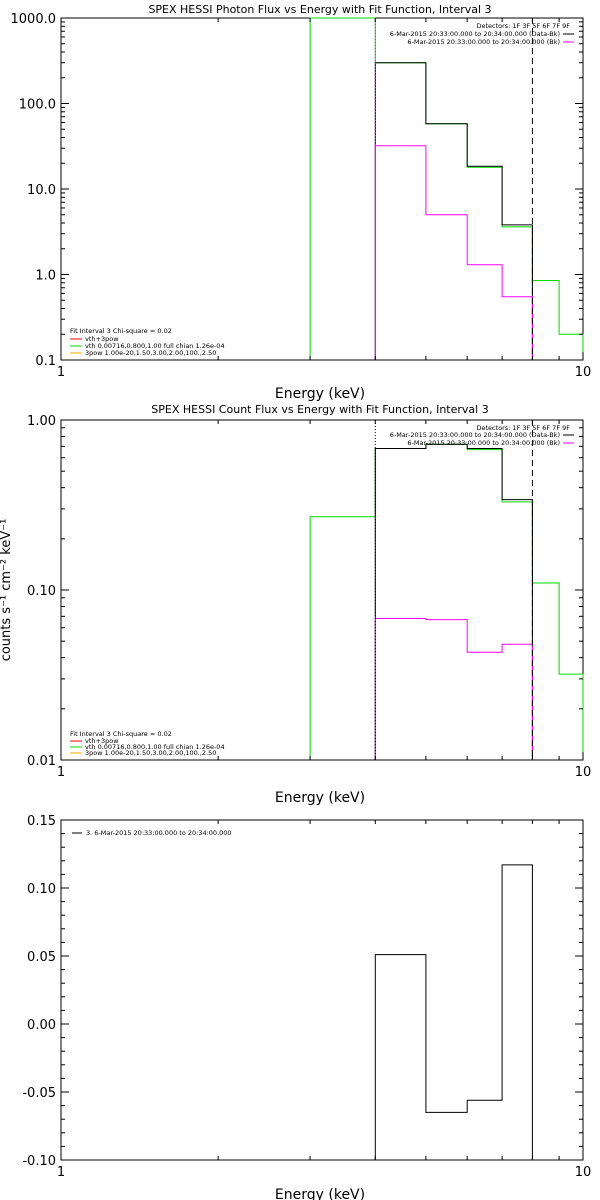  What do you see at coordinates (583, 372) in the screenshot?
I see `photon-flux-xtick-label: 10` at bounding box center [583, 372].